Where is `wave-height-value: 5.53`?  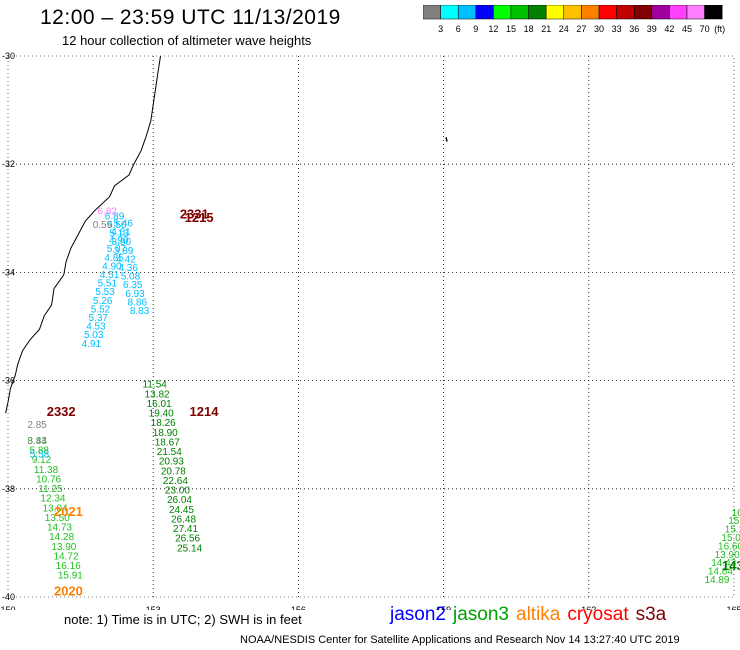
wave-height-value: 5.53 is located at coordinates (105, 292).